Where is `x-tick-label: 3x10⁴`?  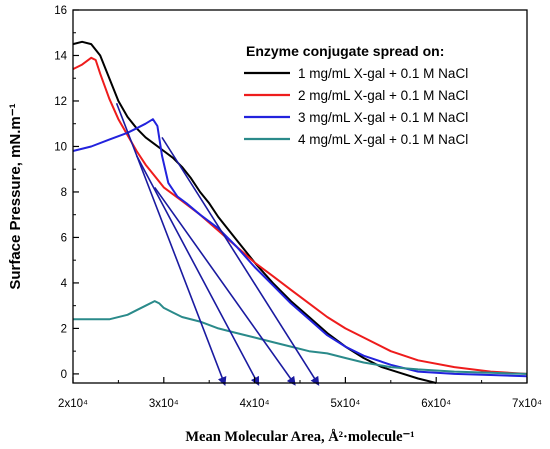
x-tick-label: 3x10⁴ is located at coordinates (164, 404).